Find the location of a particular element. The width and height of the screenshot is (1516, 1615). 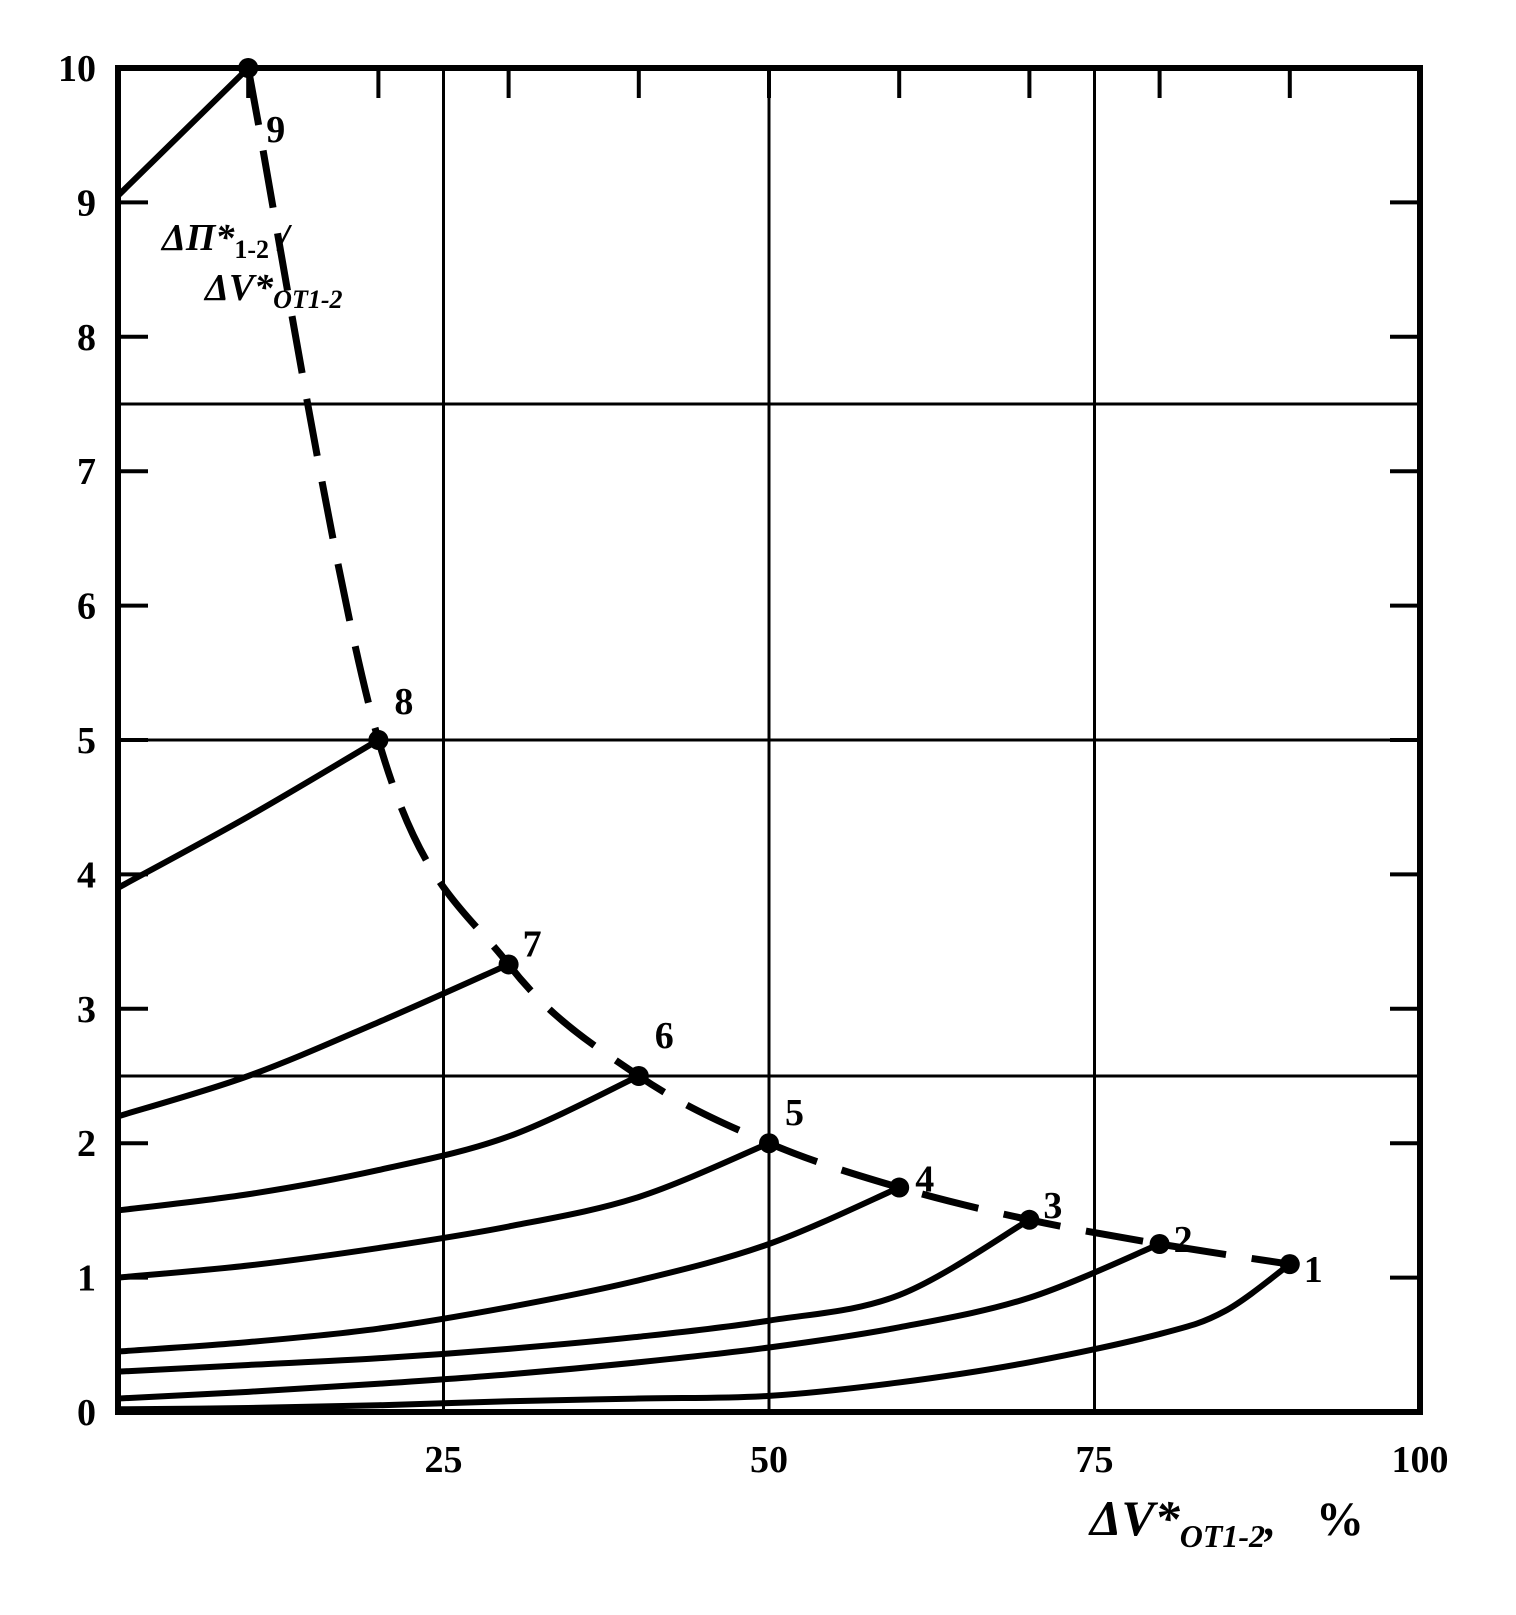

x-tick-label-50: 50 is located at coordinates (769, 1460).